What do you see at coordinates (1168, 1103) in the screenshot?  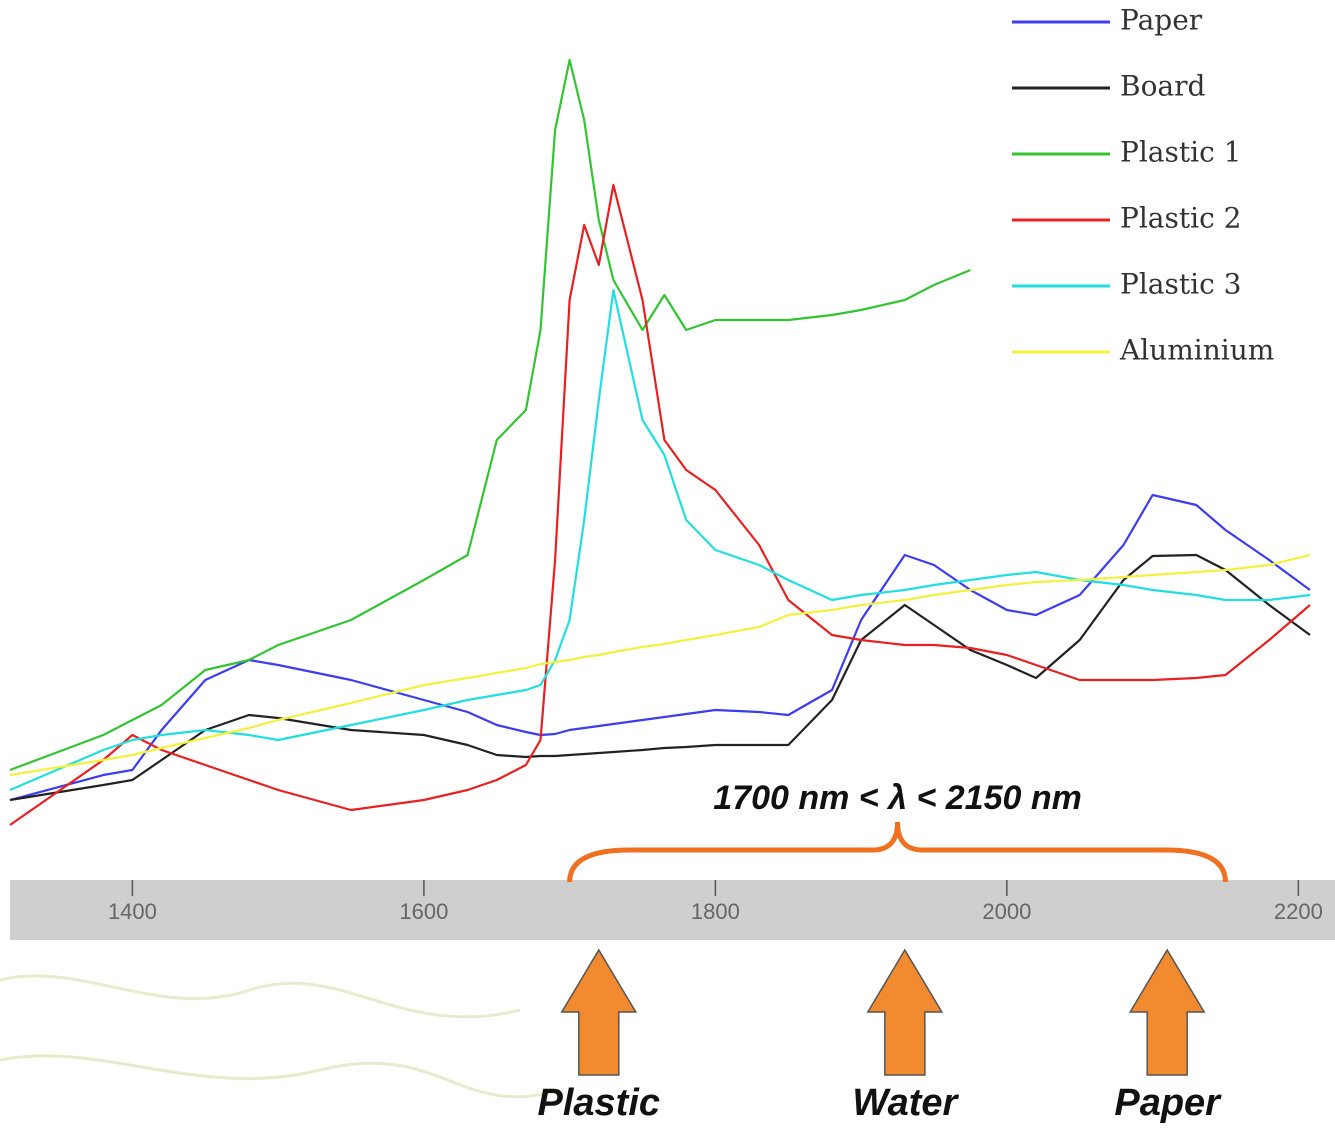 I see `arrow-label: Paper` at bounding box center [1168, 1103].